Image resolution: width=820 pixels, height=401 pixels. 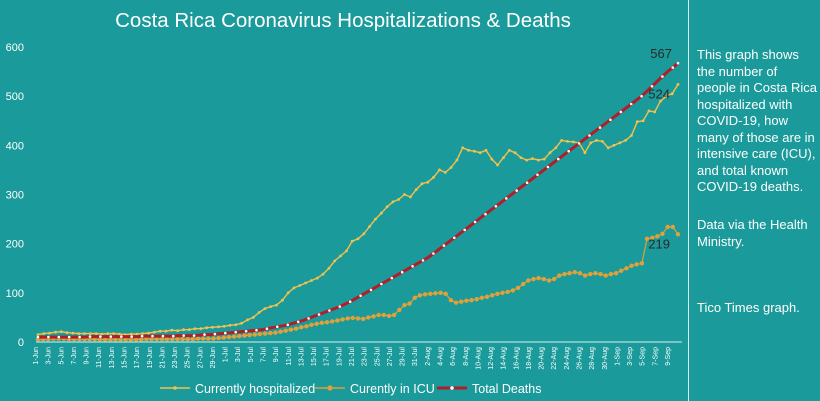 I want to click on x-tick-label: 3-Sep, so click(x=630, y=356).